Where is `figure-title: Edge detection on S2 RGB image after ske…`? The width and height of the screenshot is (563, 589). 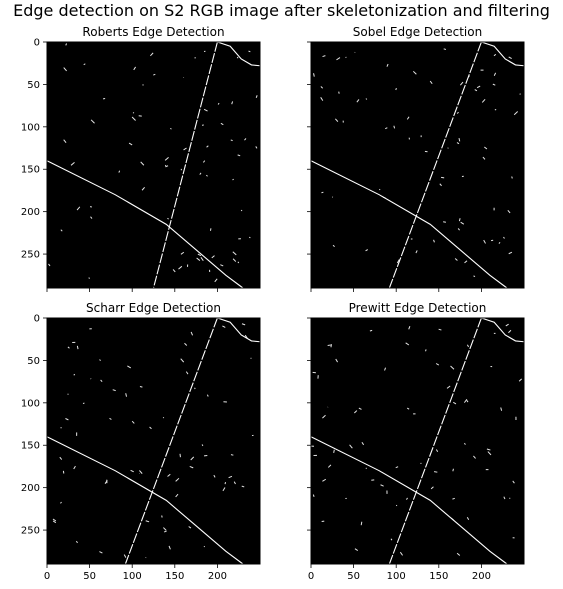 figure-title: Edge detection on S2 RGB image after ske… is located at coordinates (281, 10).